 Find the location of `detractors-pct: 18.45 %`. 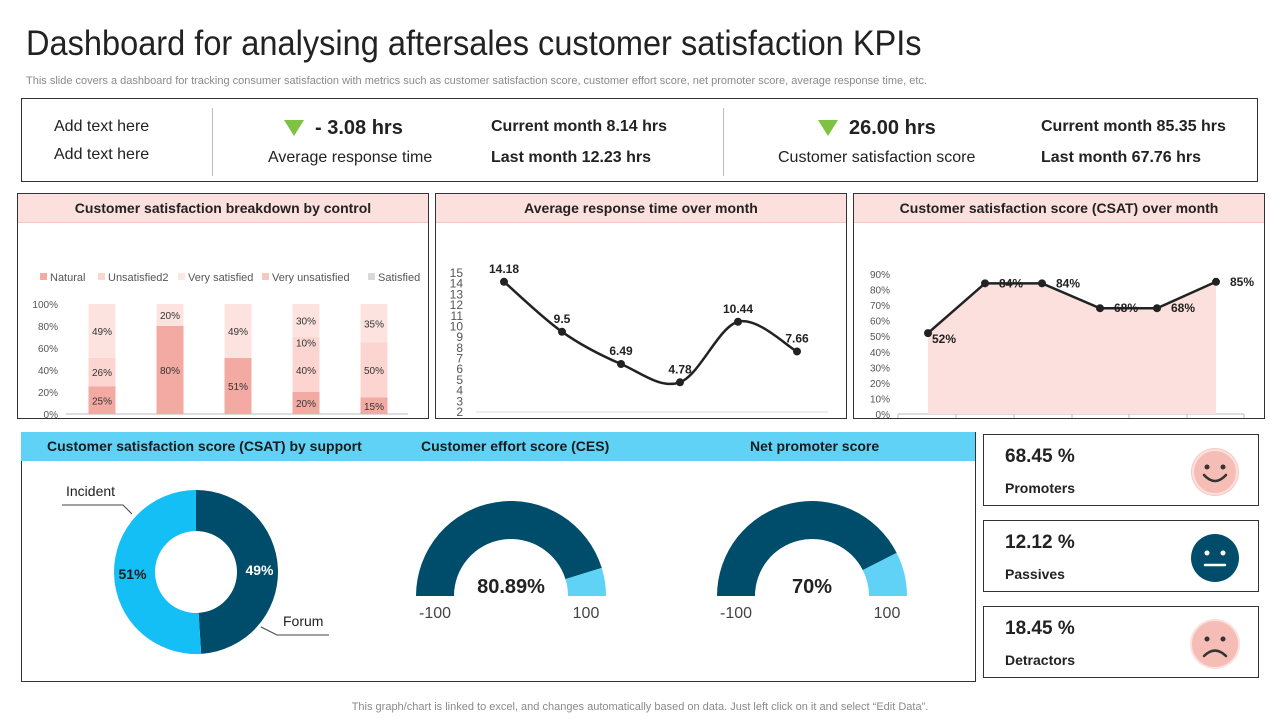

detractors-pct: 18.45 % is located at coordinates (1040, 628).